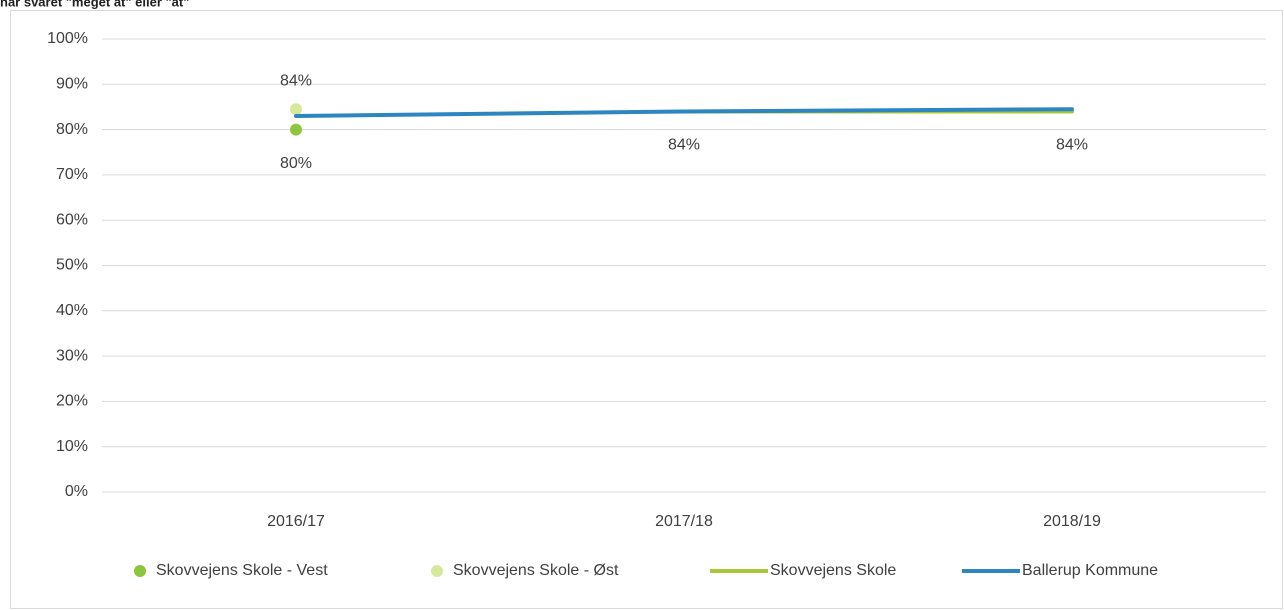 This screenshot has height=610, width=1284. I want to click on legend-label: Skovvejens Skole - Vest, so click(242, 570).